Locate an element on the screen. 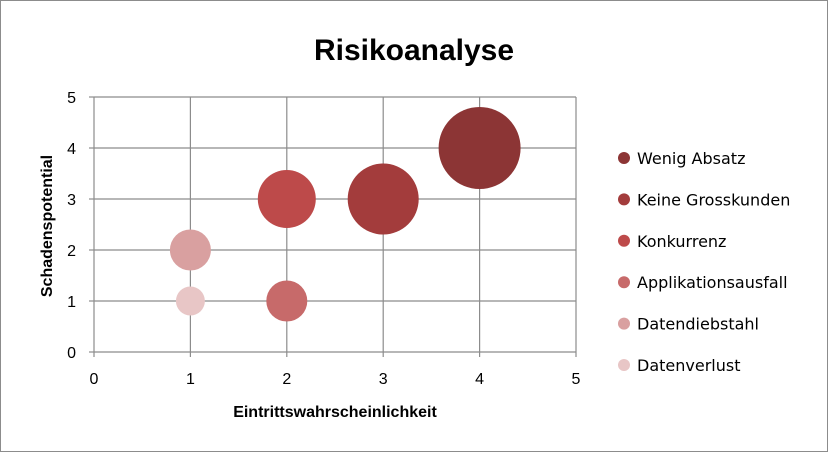  legend-label: Datendiebstahl is located at coordinates (698, 324).